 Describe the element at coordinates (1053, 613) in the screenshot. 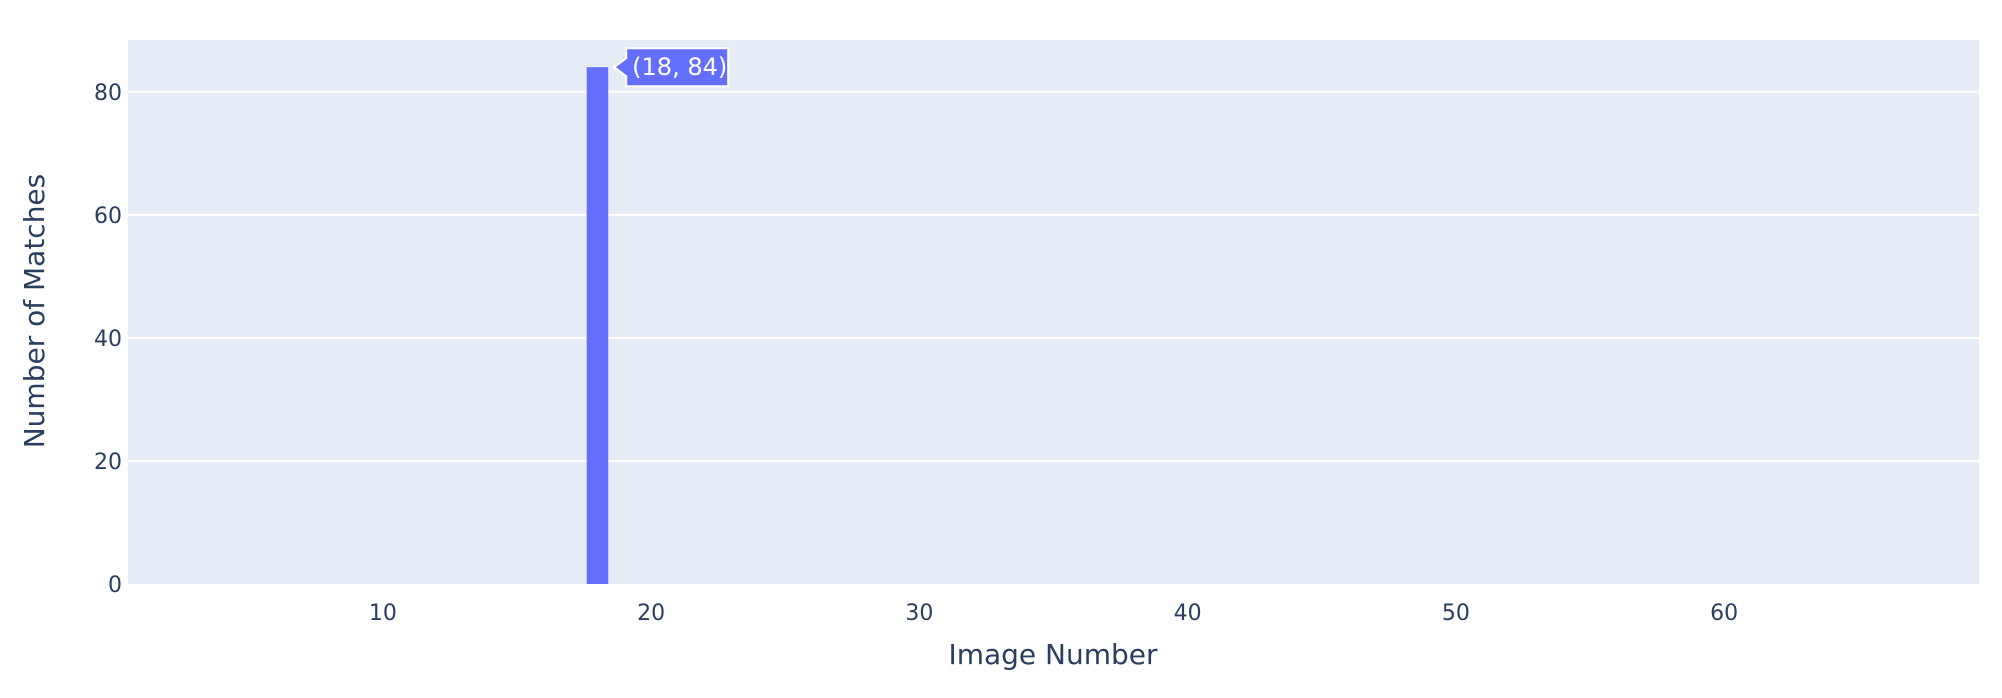

I see `x-tick-labels: 10 20 30 40 50 60` at that location.